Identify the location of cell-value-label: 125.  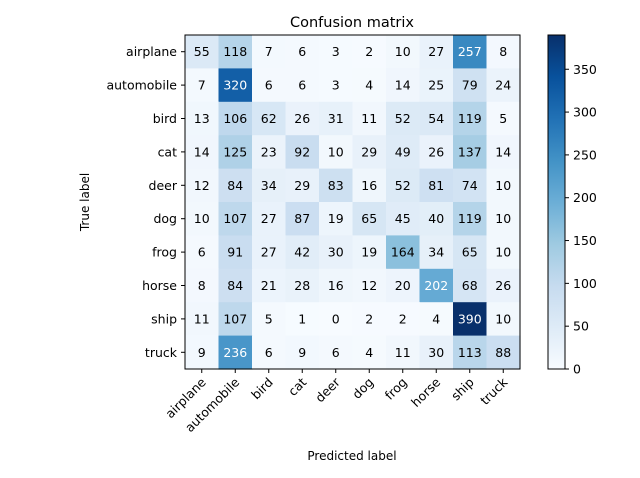
(235, 151).